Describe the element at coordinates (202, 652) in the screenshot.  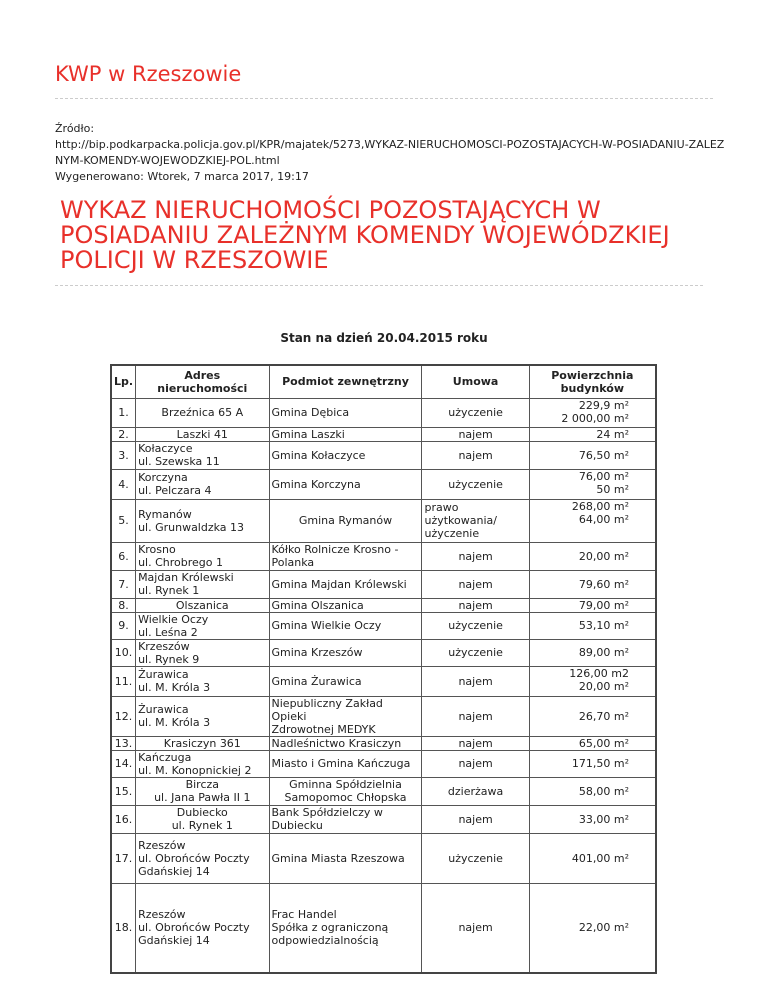
I see `address: Krzeszów ul. Rynek 9` at that location.